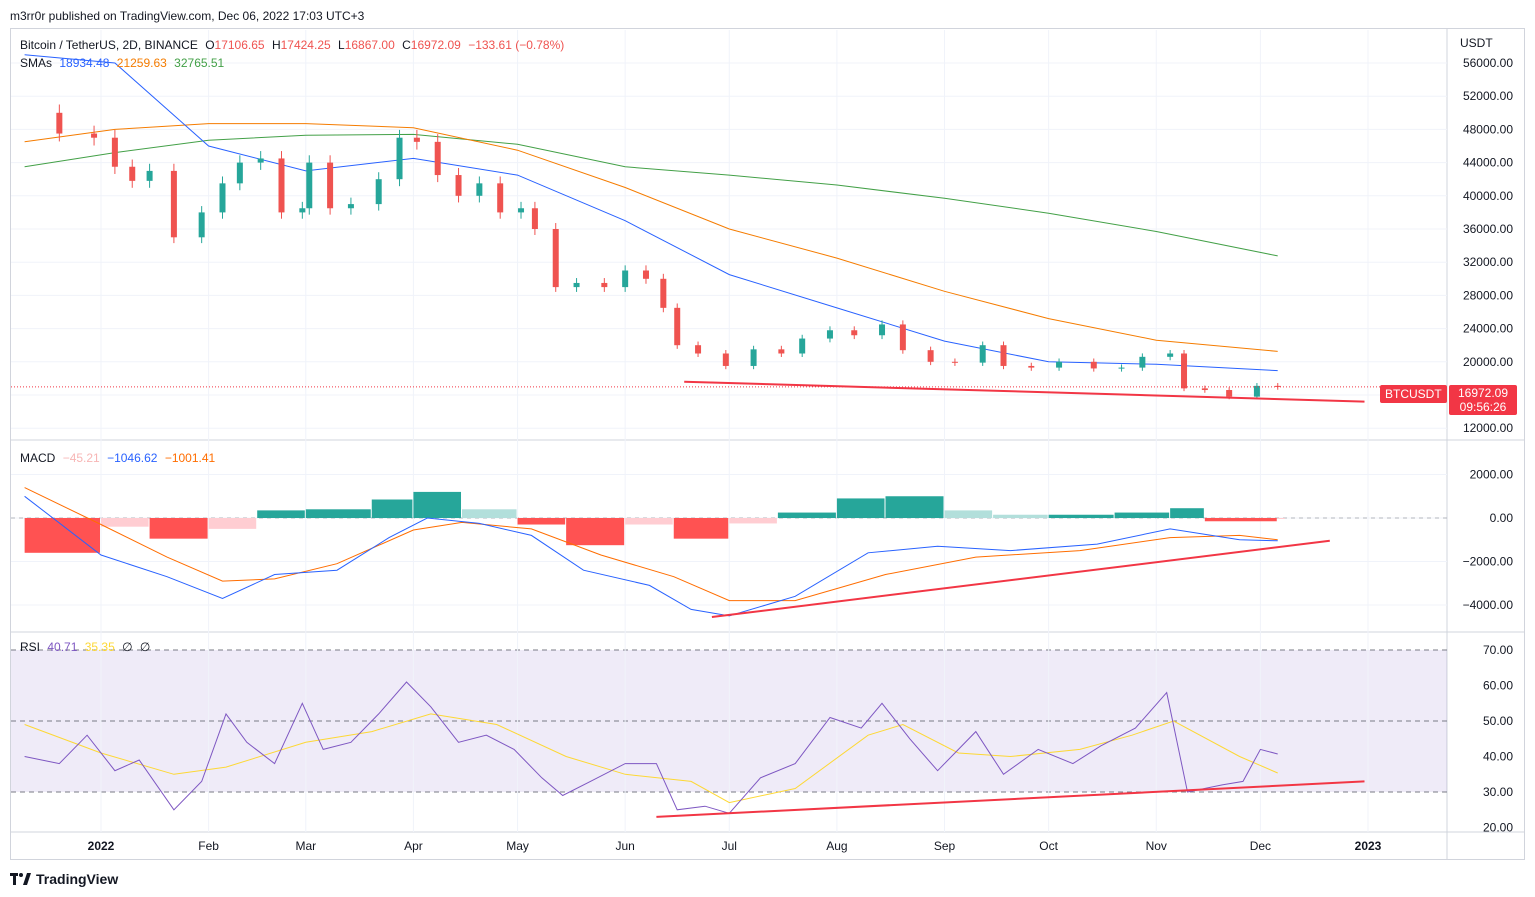  I want to click on rsi-tick-label: 30.00, so click(1498, 792).